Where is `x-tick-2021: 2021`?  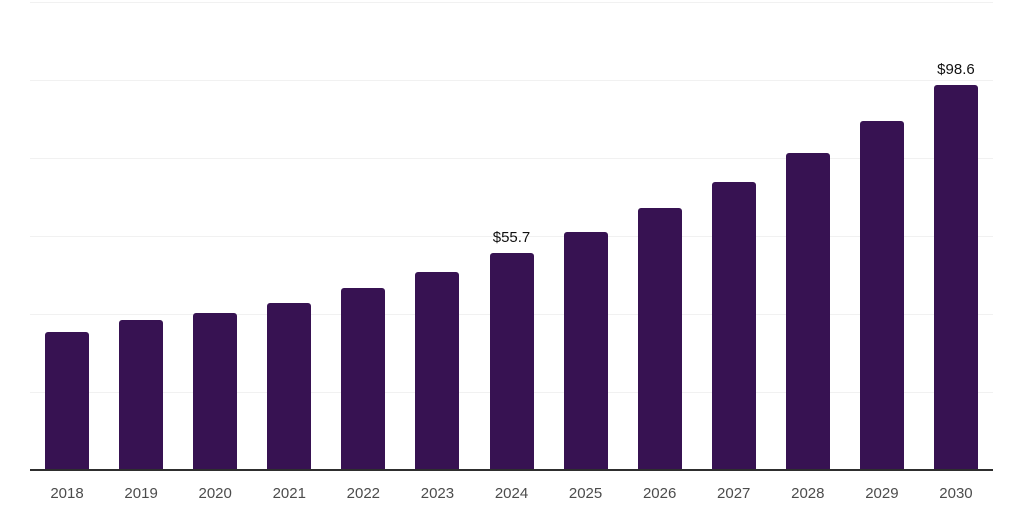
x-tick-2021: 2021 is located at coordinates (289, 493).